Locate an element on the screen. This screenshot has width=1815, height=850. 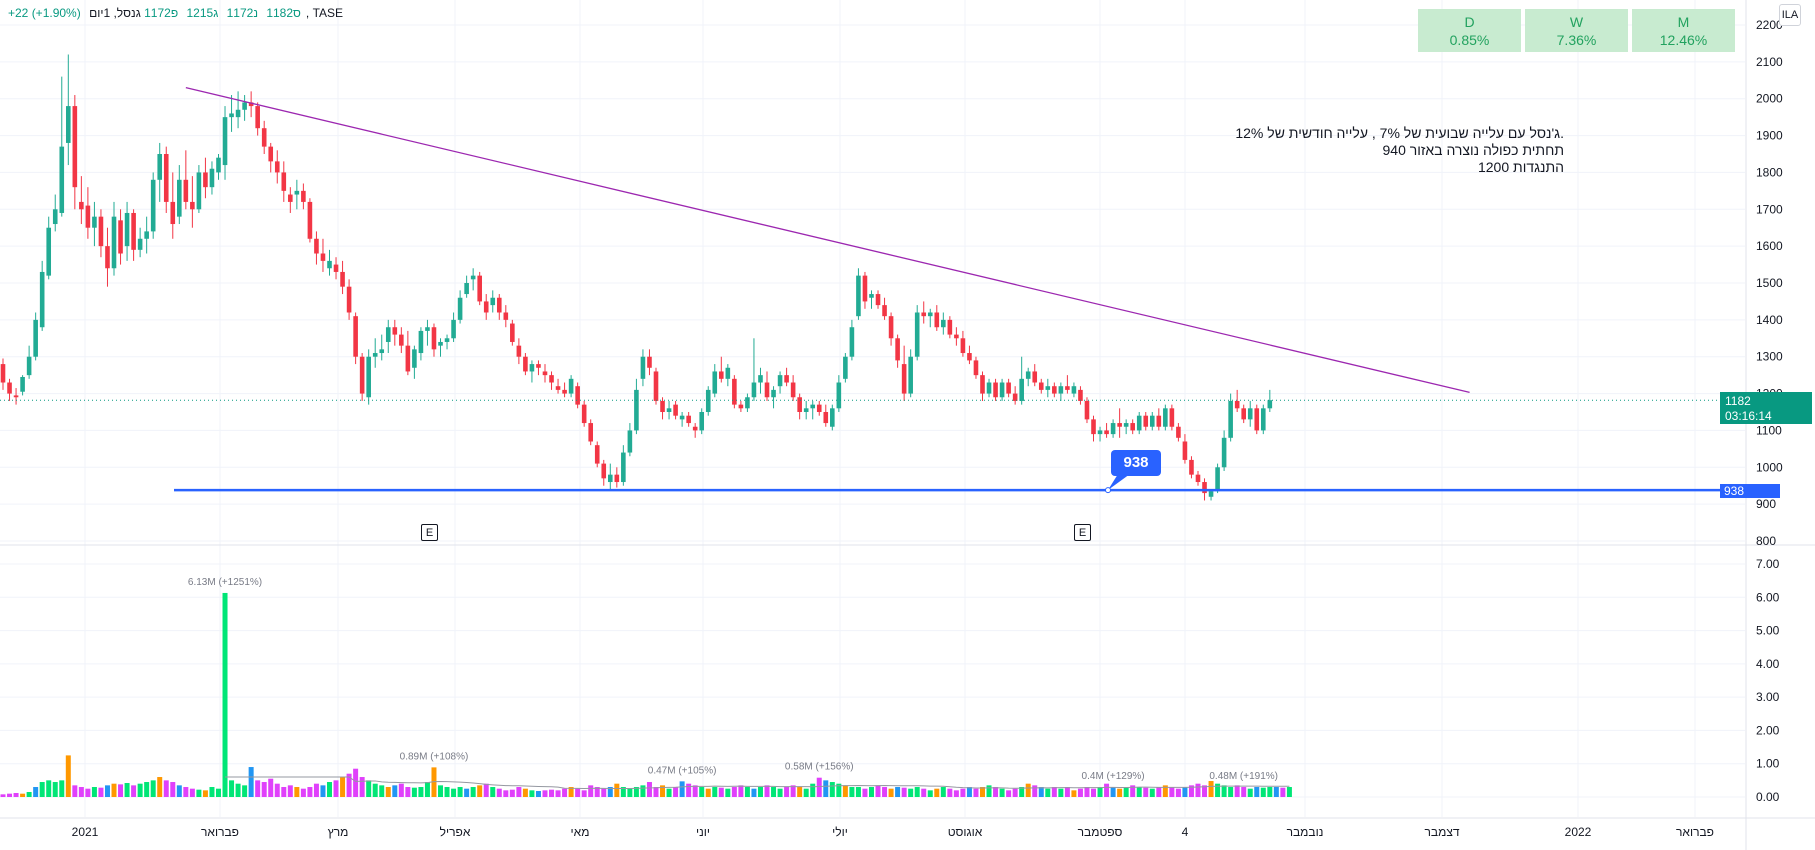
volume-annotation: 0.48M (+191%) is located at coordinates (1243, 776).